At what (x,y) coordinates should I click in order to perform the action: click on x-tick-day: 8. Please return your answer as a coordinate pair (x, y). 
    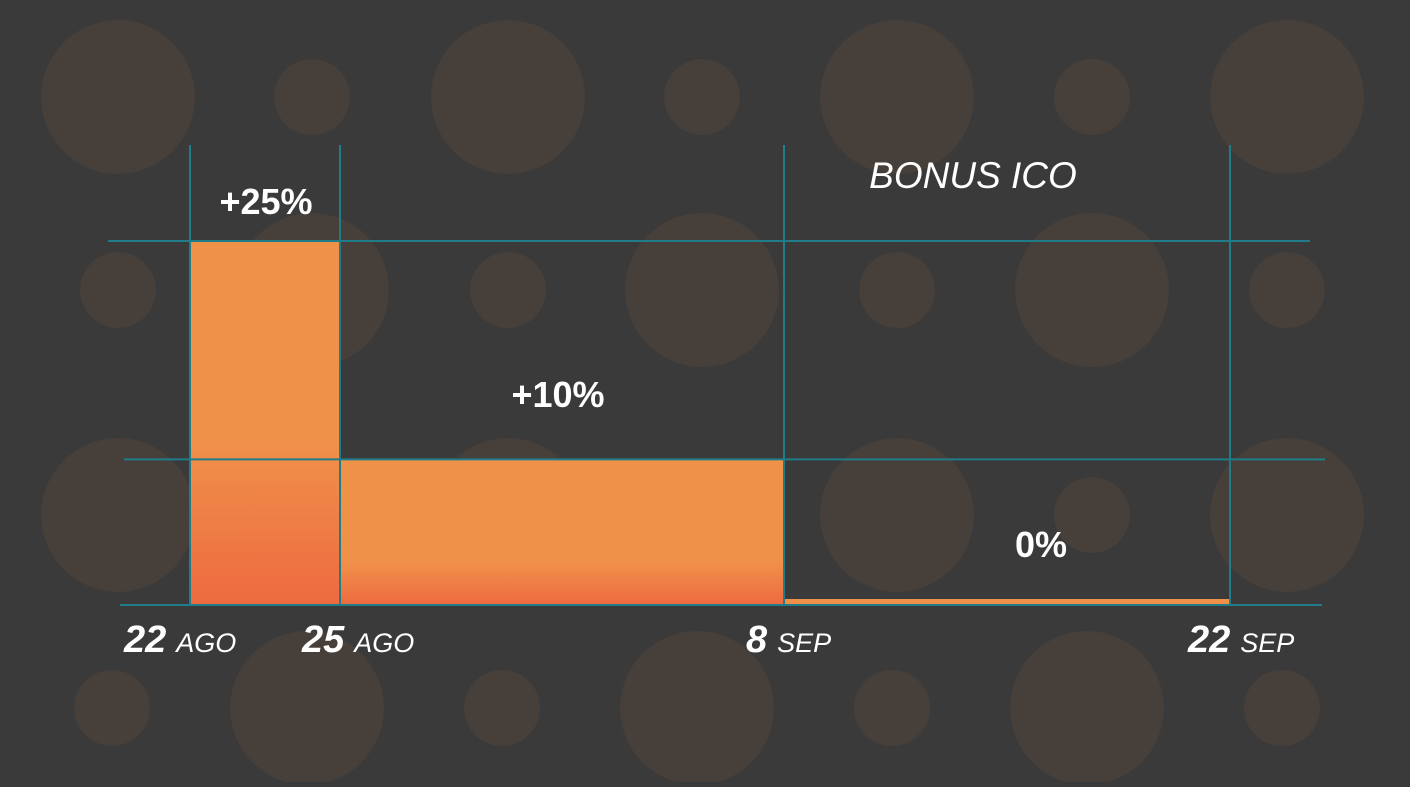
    Looking at the image, I should click on (757, 640).